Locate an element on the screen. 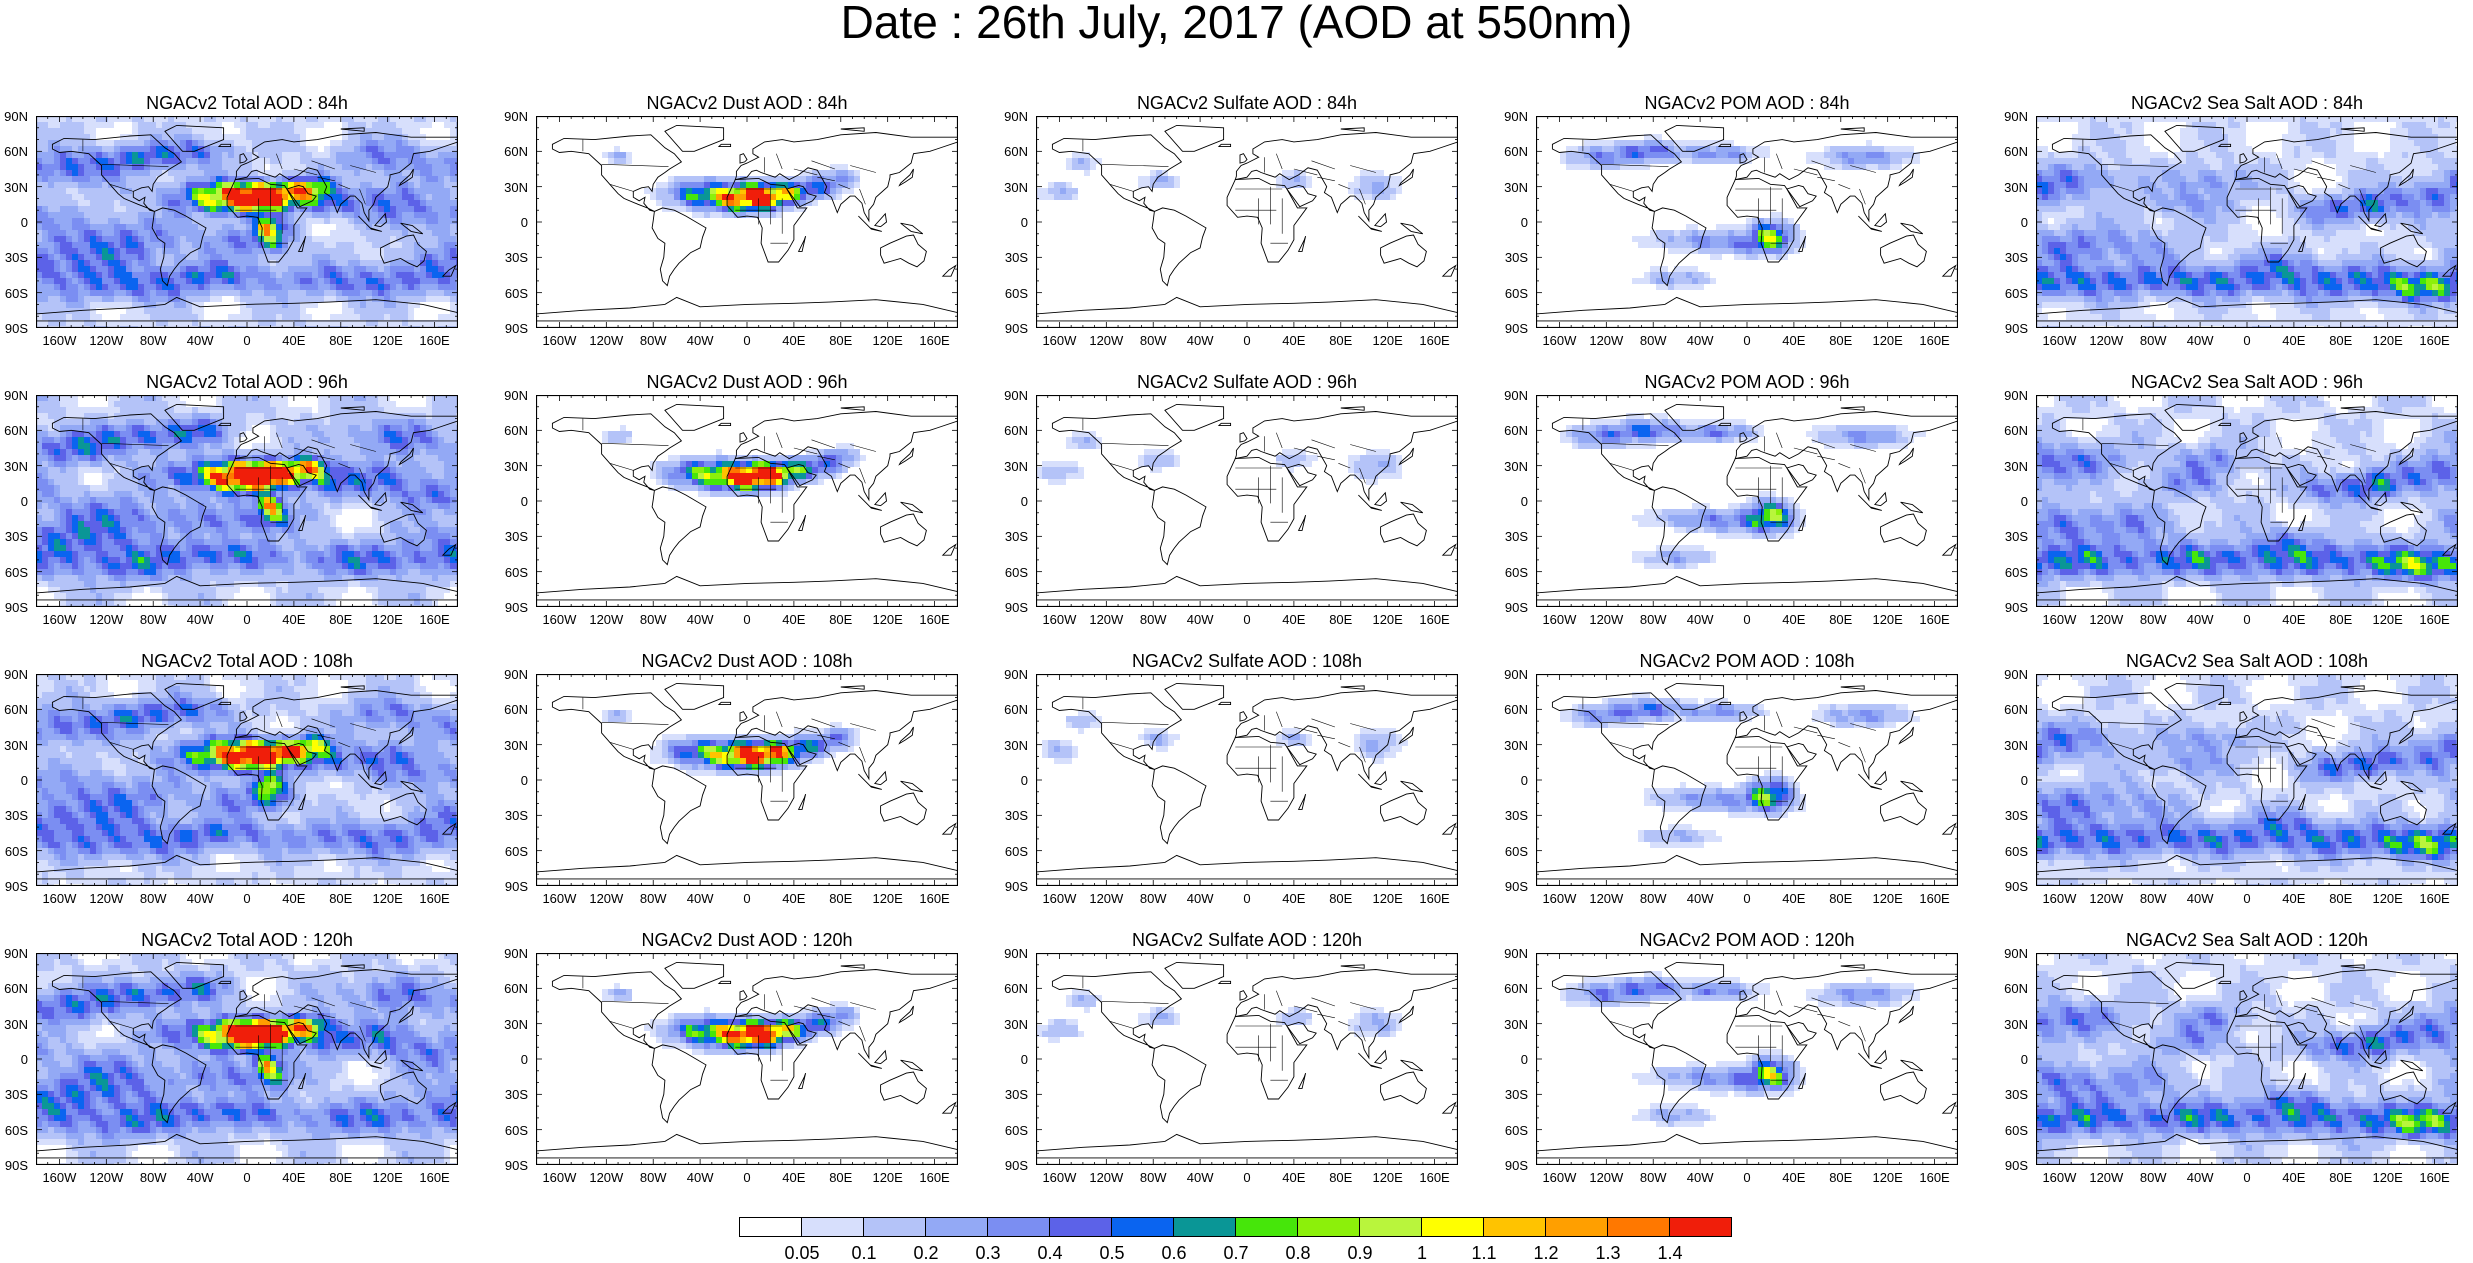  lat-label: 30S is located at coordinates (14, 257).